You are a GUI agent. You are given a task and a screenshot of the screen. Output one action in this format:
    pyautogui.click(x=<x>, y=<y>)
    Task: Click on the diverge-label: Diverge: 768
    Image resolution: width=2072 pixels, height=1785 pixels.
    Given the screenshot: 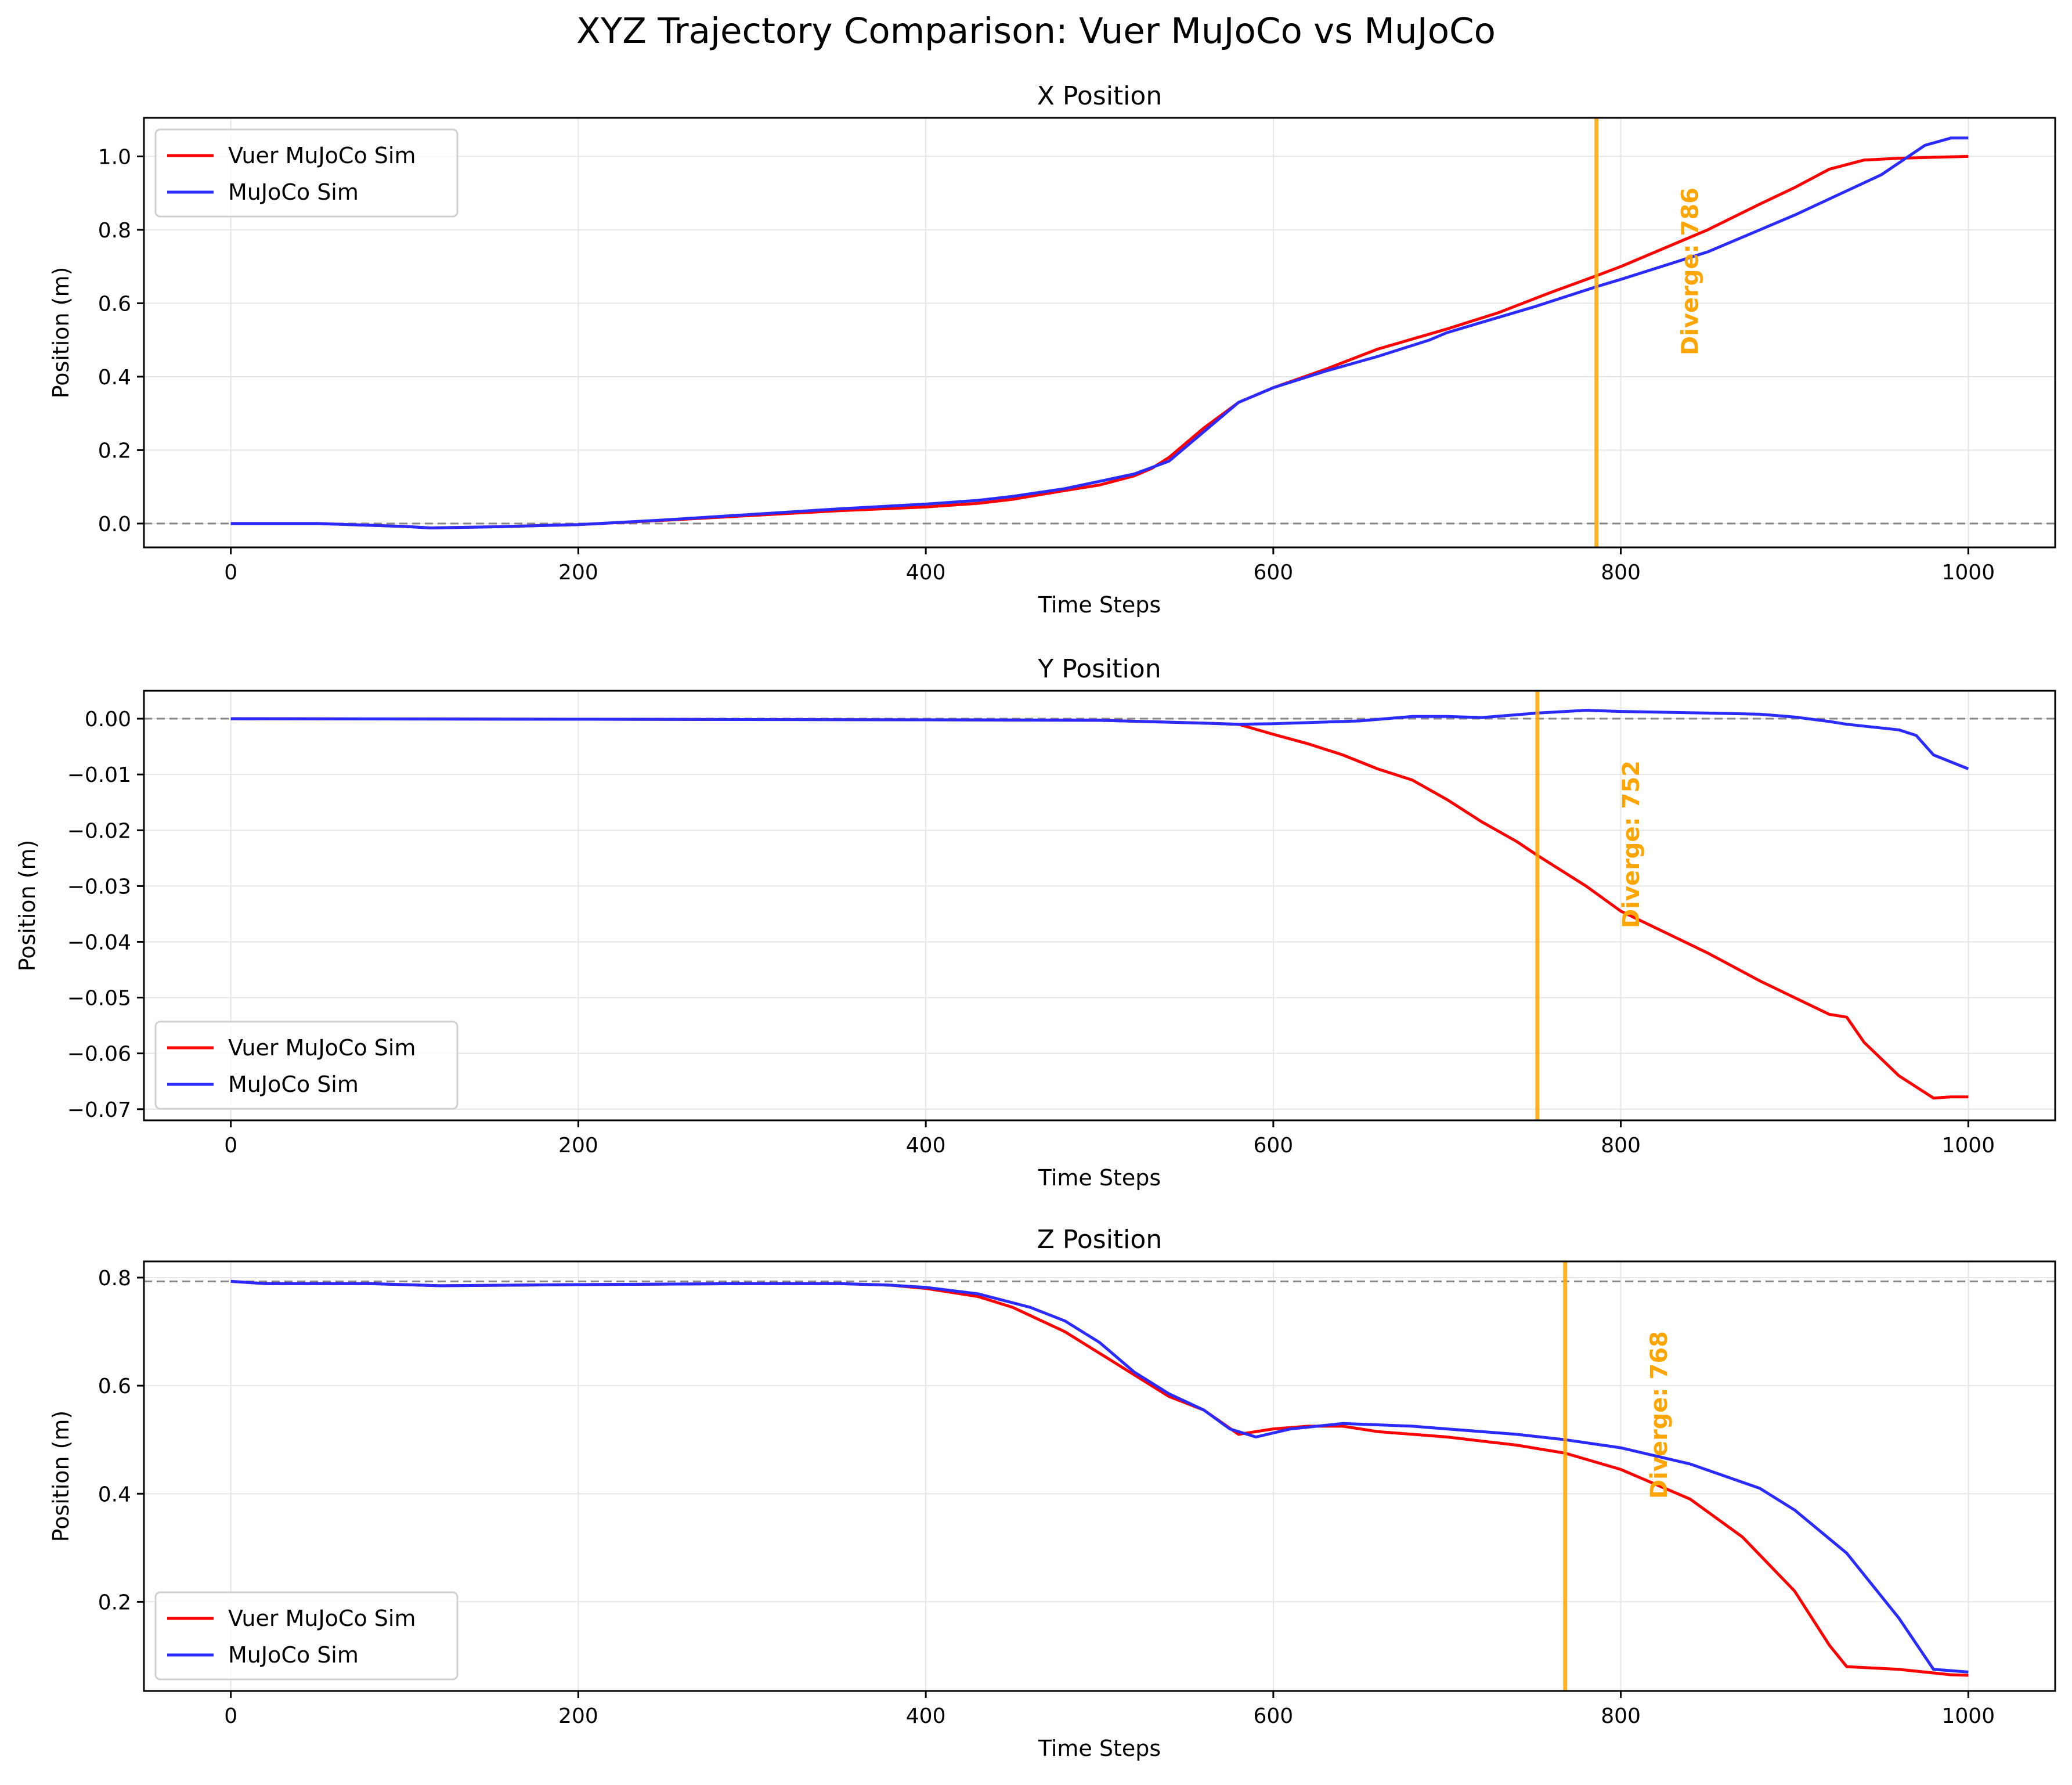 What is the action you would take?
    pyautogui.click(x=1660, y=1415)
    